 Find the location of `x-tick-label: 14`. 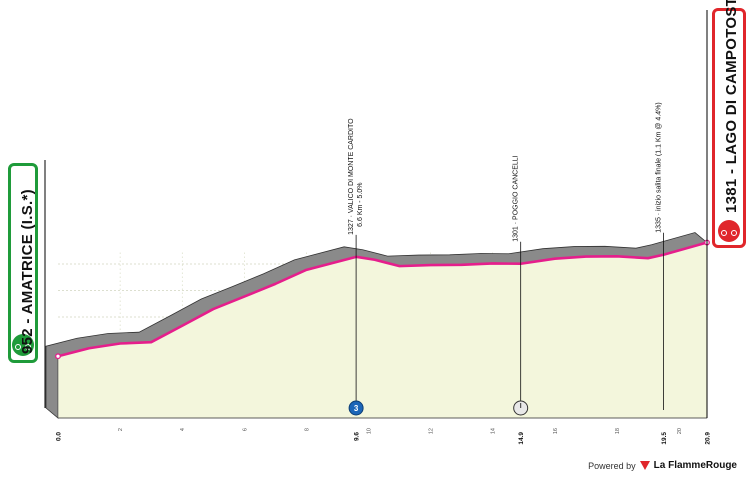

x-tick-label: 14 is located at coordinates (494, 431).